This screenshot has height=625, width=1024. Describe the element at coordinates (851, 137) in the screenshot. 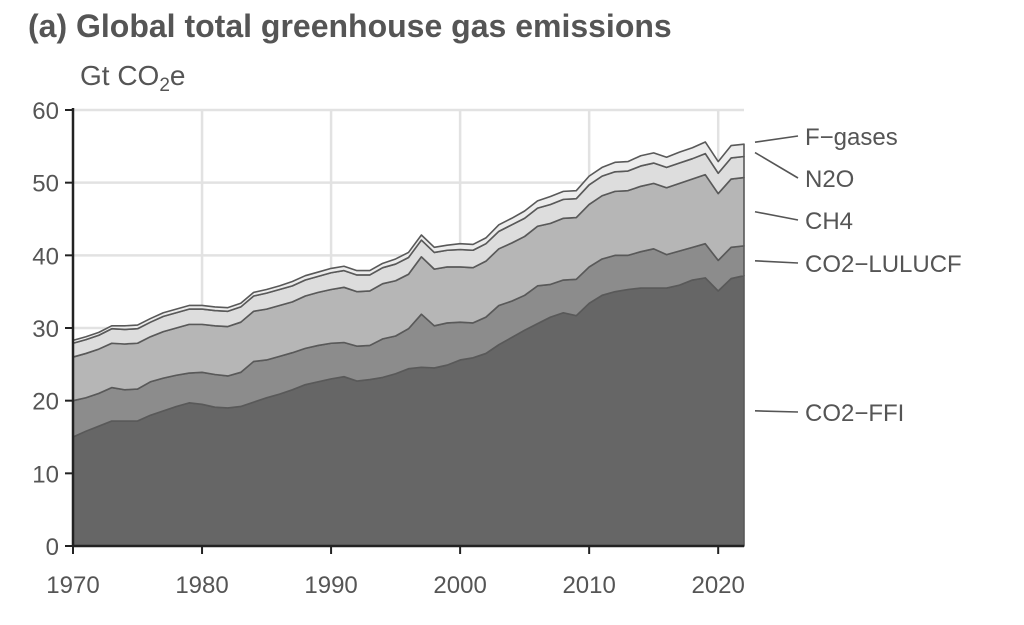

I see `series-label: F−gases` at that location.